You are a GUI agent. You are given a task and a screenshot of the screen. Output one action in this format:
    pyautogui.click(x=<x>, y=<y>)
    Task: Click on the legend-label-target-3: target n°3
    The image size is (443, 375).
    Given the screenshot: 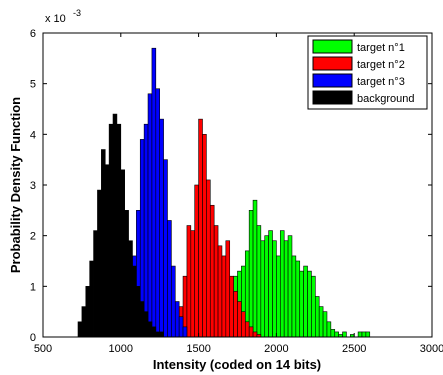 What is the action you would take?
    pyautogui.click(x=381, y=82)
    